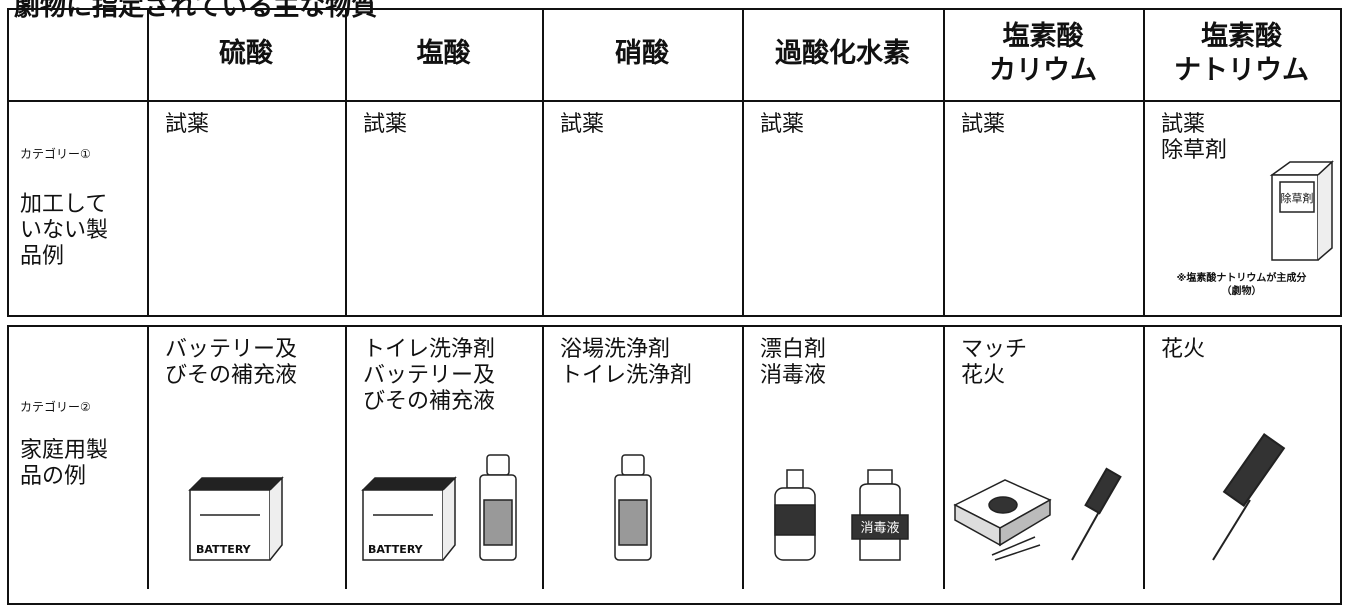 The width and height of the screenshot is (1345, 605). What do you see at coordinates (842, 53) in the screenshot?
I see `header-text: 過酸化水素` at bounding box center [842, 53].